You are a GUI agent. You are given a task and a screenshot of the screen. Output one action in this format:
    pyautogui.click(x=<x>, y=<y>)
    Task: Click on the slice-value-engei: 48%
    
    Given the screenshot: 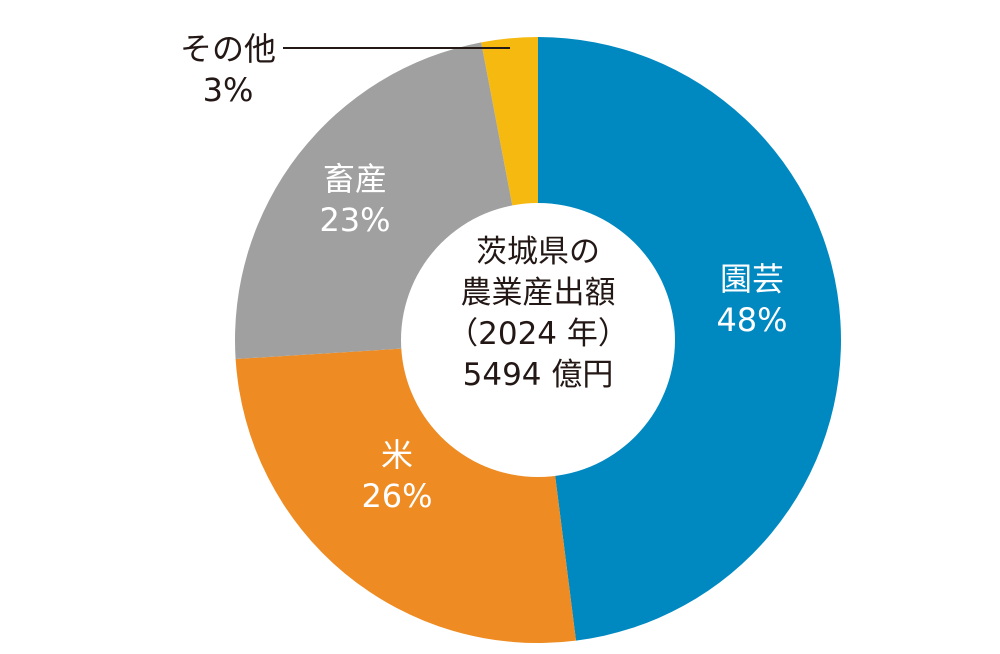 What is the action you would take?
    pyautogui.click(x=751, y=320)
    